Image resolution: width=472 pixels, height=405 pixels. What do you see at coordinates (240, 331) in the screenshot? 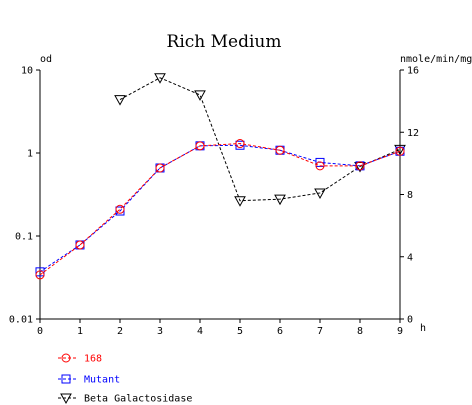
I see `x-tick-label: 5` at bounding box center [240, 331].